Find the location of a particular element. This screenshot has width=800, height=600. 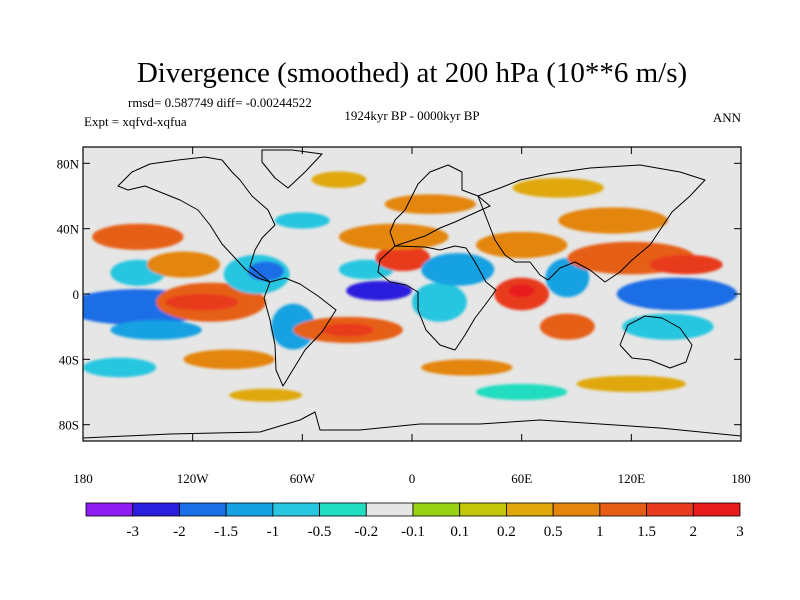

y-tick-label: 80N is located at coordinates (68, 163).